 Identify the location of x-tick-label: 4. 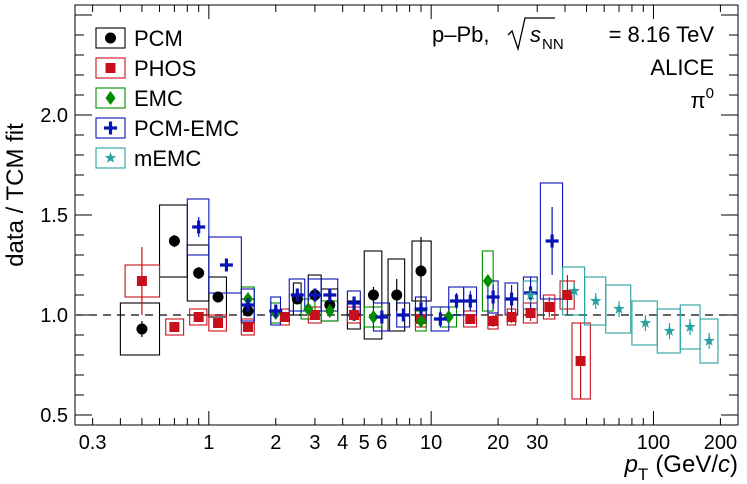
(342, 443).